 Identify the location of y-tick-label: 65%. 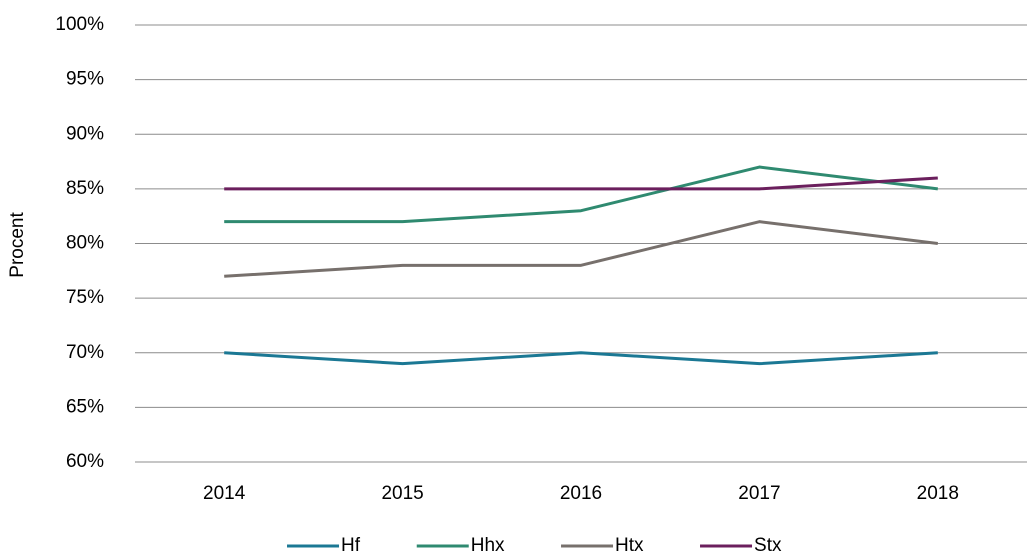
(85, 406).